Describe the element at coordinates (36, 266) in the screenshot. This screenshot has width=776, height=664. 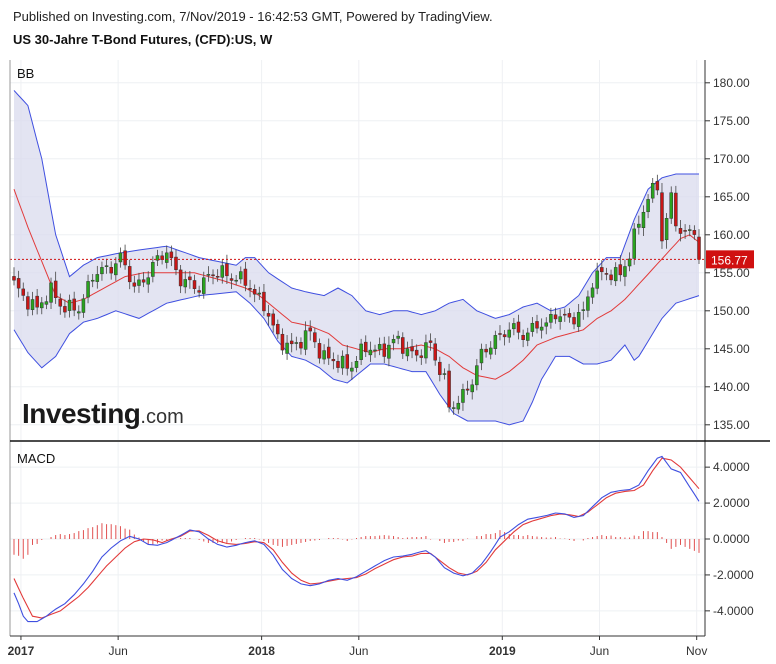
I see `panel-labels: BB MACD` at that location.